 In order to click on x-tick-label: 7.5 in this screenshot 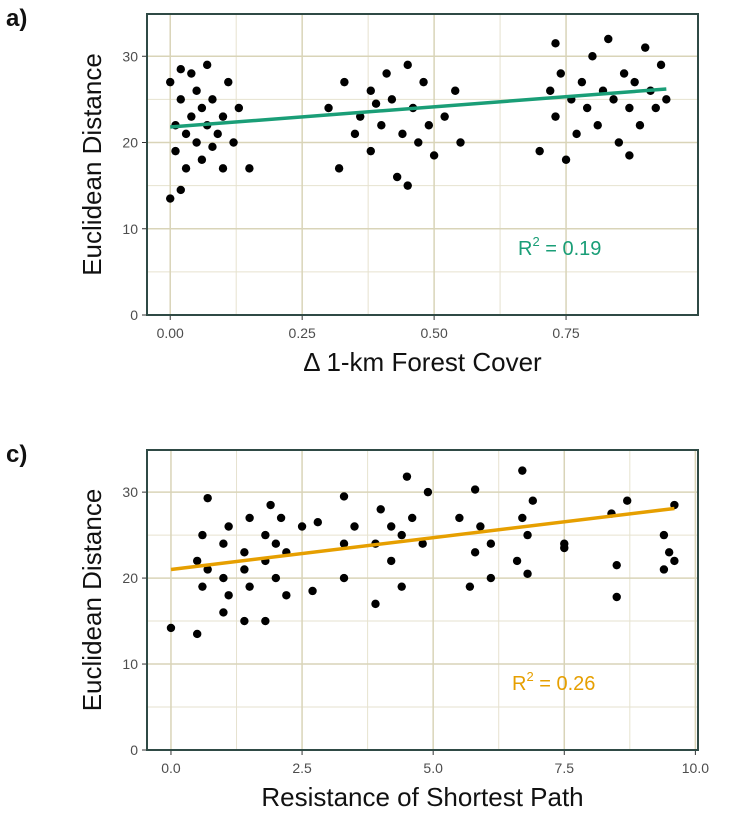, I will do `click(565, 768)`.